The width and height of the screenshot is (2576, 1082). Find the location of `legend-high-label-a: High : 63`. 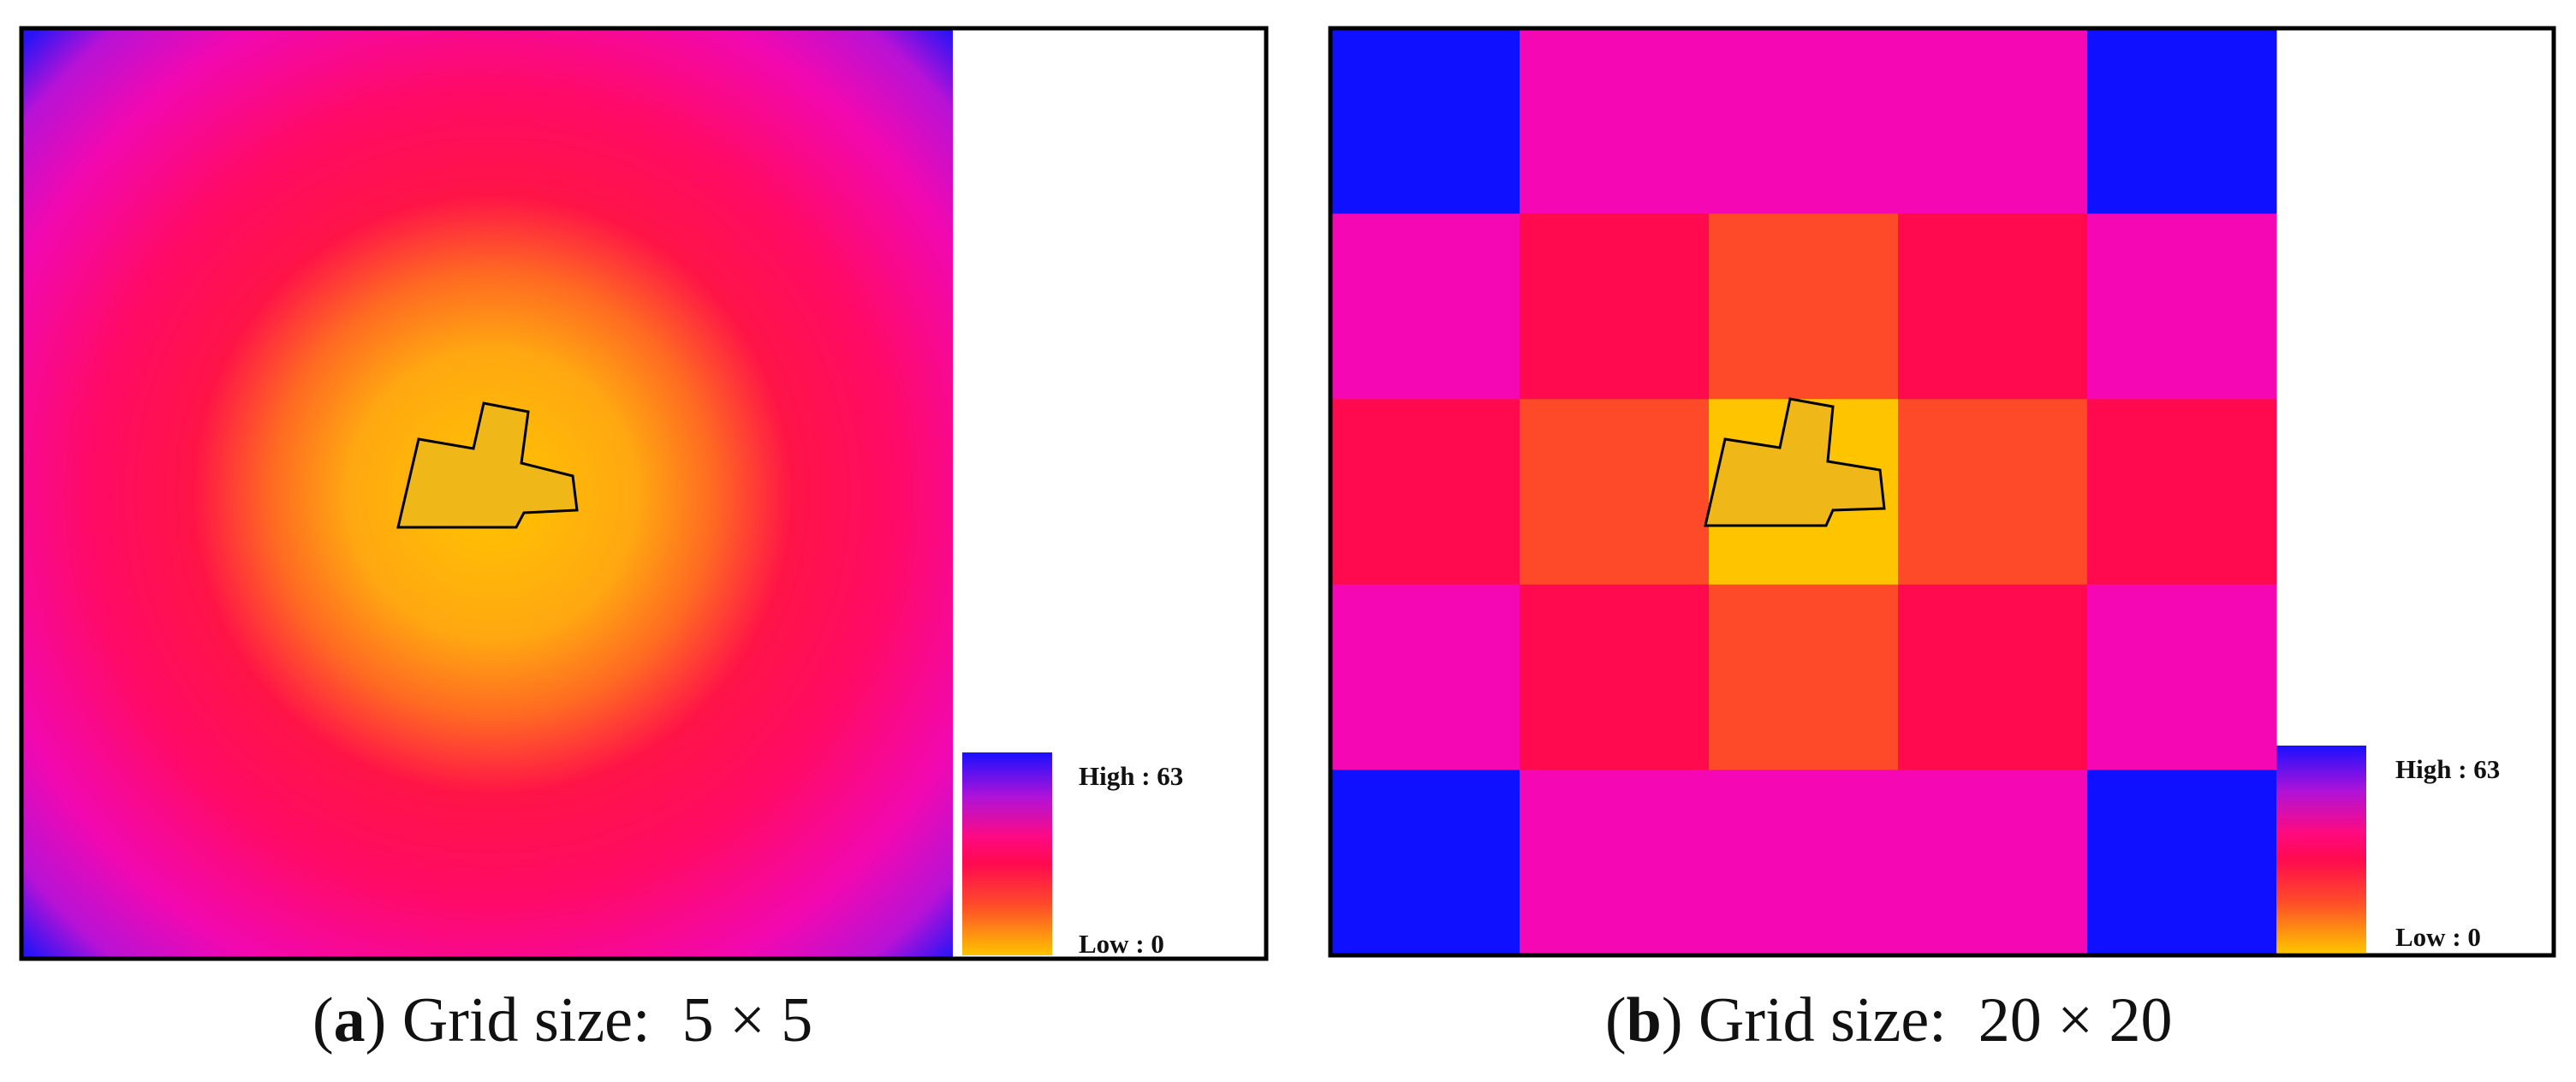

legend-high-label-a: High : 63 is located at coordinates (1132, 776).